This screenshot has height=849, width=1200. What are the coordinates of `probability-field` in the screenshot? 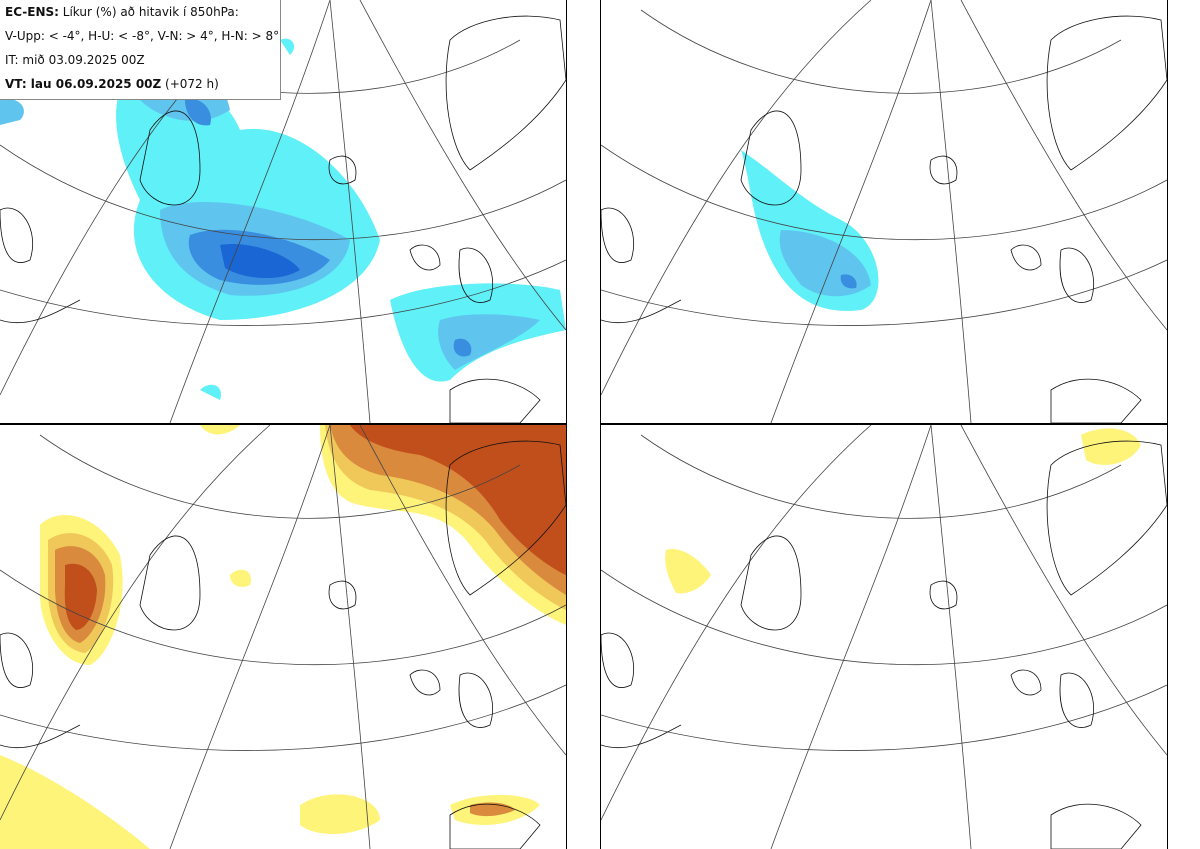 It's located at (903, 511).